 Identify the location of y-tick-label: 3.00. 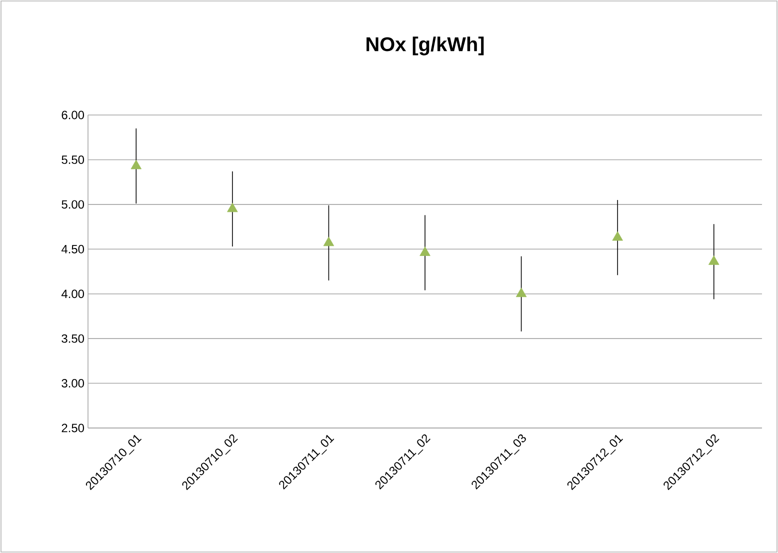
(73, 383).